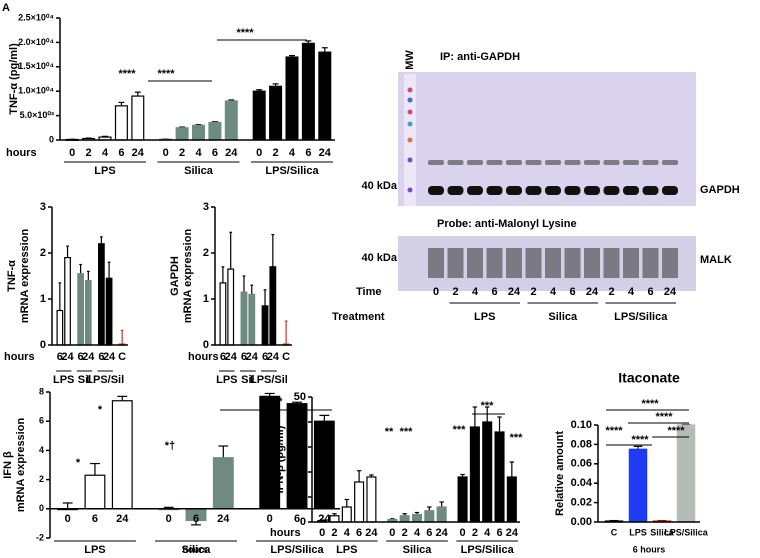  I want to click on x-tick-label: 0, so click(322, 533).